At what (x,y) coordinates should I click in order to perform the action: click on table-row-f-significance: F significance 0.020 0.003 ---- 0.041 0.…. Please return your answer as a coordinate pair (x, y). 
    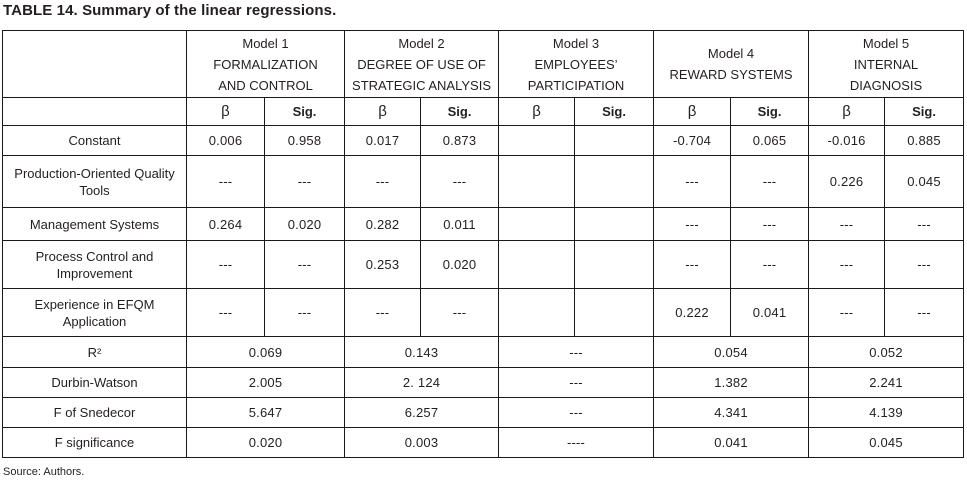
    Looking at the image, I should click on (483, 442).